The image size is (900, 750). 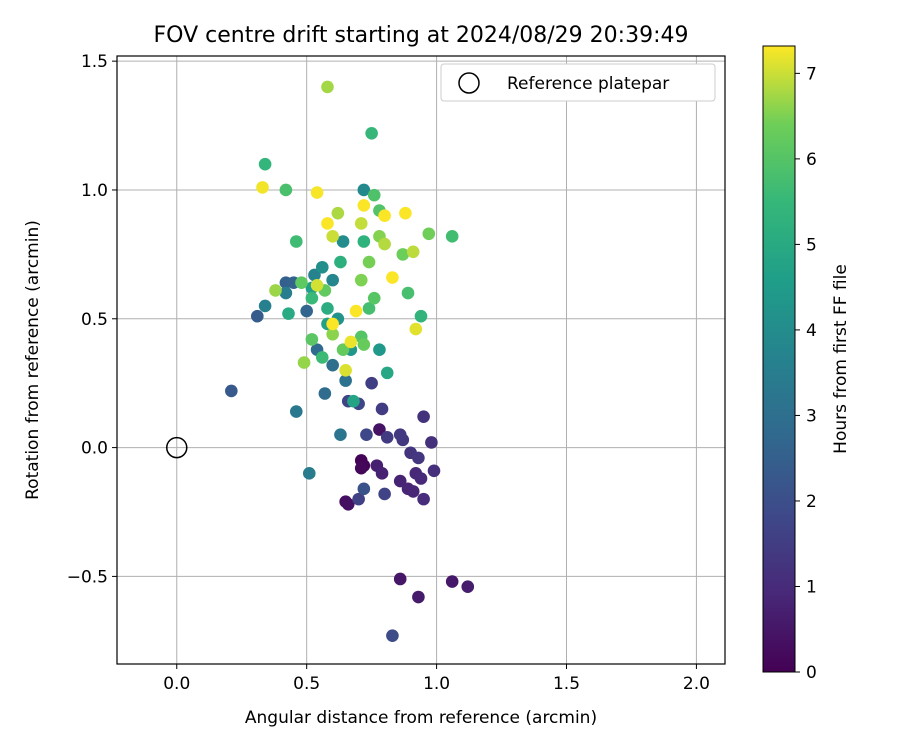 I want to click on x-axis-label: Angular distance from reference (arcmin), so click(x=421, y=718).